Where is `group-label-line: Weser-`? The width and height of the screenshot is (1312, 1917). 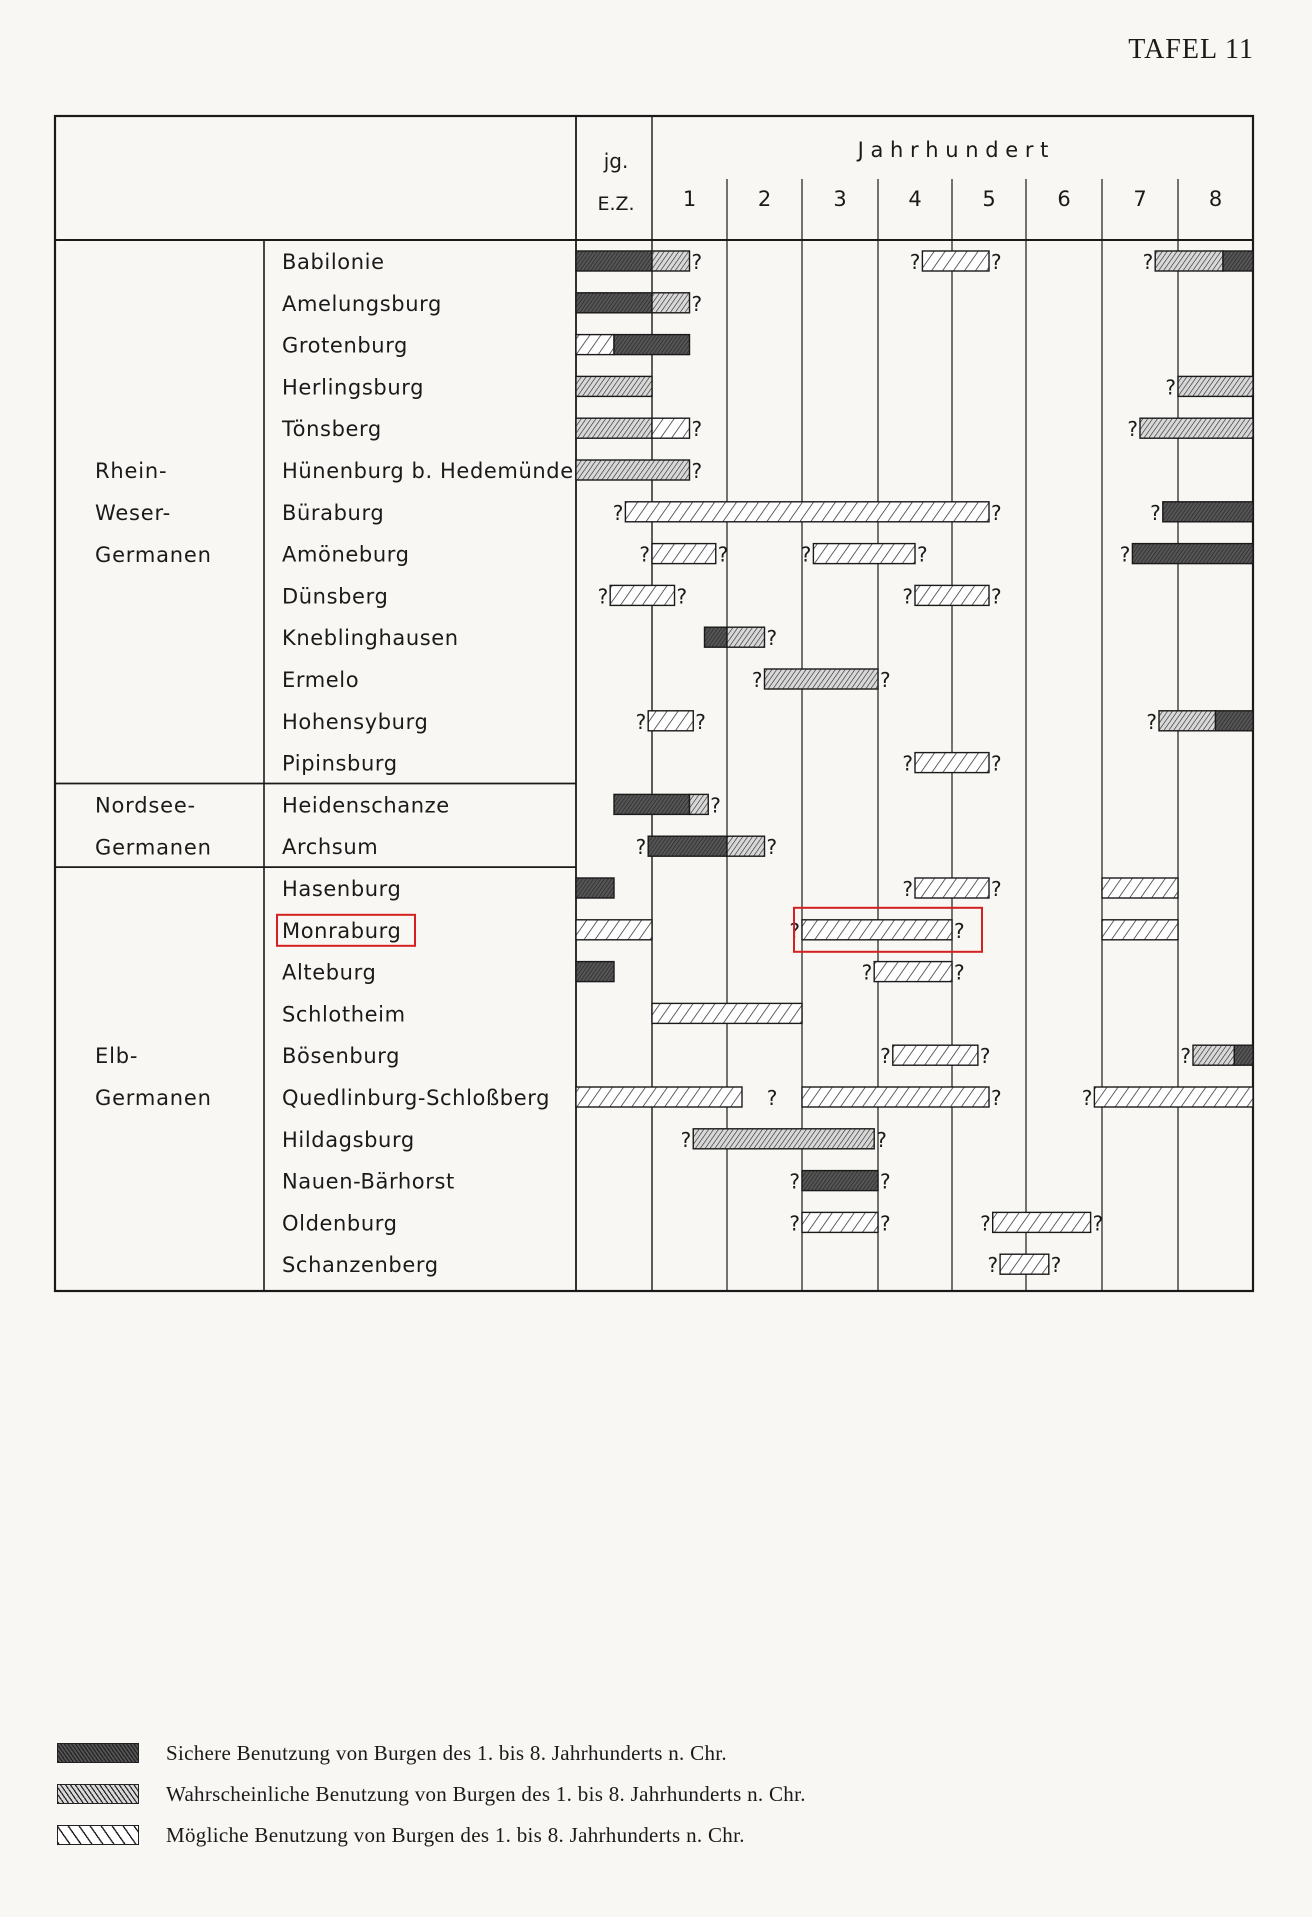 group-label-line: Weser- is located at coordinates (133, 513).